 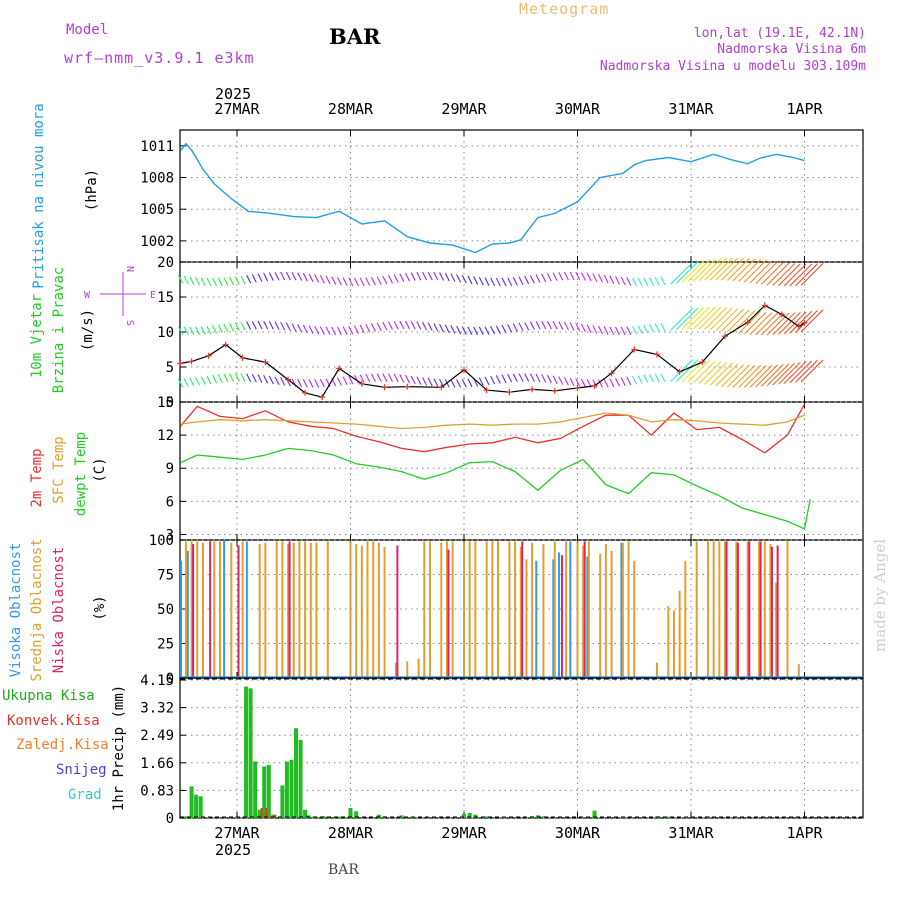 What do you see at coordinates (233, 850) in the screenshot?
I see `bottom-year-label: 2025` at bounding box center [233, 850].